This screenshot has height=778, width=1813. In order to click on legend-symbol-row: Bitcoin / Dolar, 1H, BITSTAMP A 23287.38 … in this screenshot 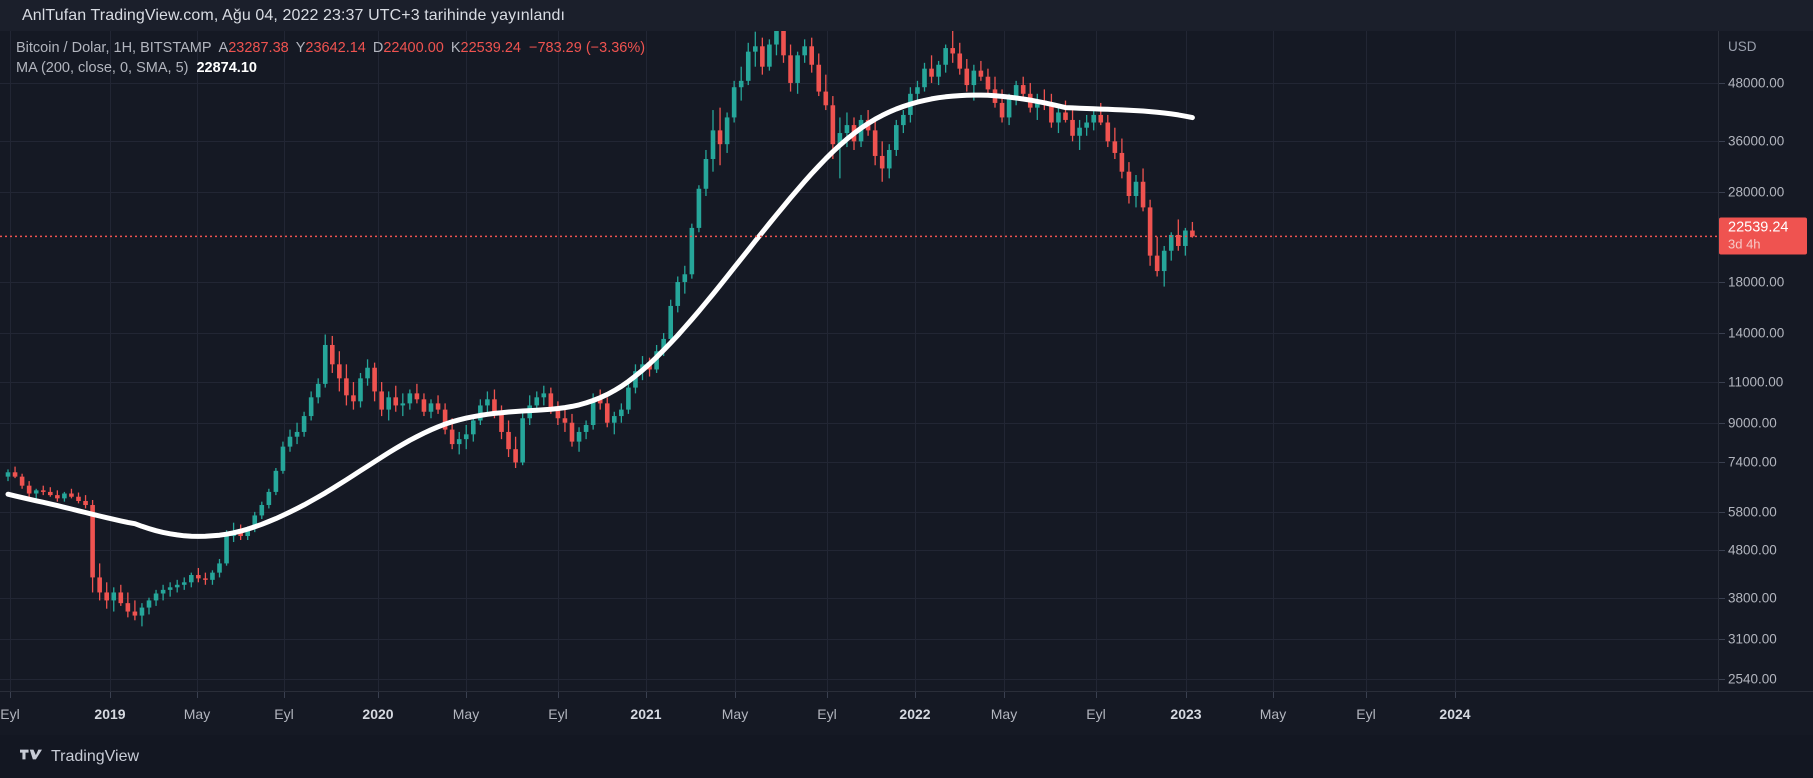, I will do `click(330, 48)`.